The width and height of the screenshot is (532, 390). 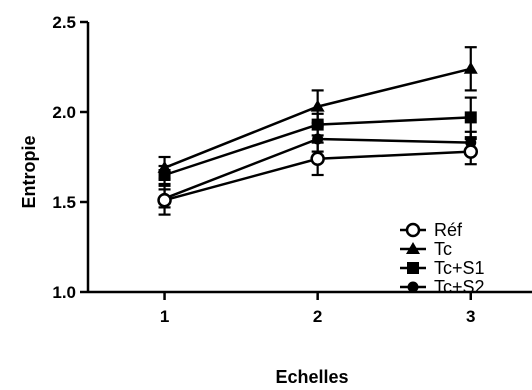 I want to click on legend-item: Tc+S2, so click(x=442, y=287).